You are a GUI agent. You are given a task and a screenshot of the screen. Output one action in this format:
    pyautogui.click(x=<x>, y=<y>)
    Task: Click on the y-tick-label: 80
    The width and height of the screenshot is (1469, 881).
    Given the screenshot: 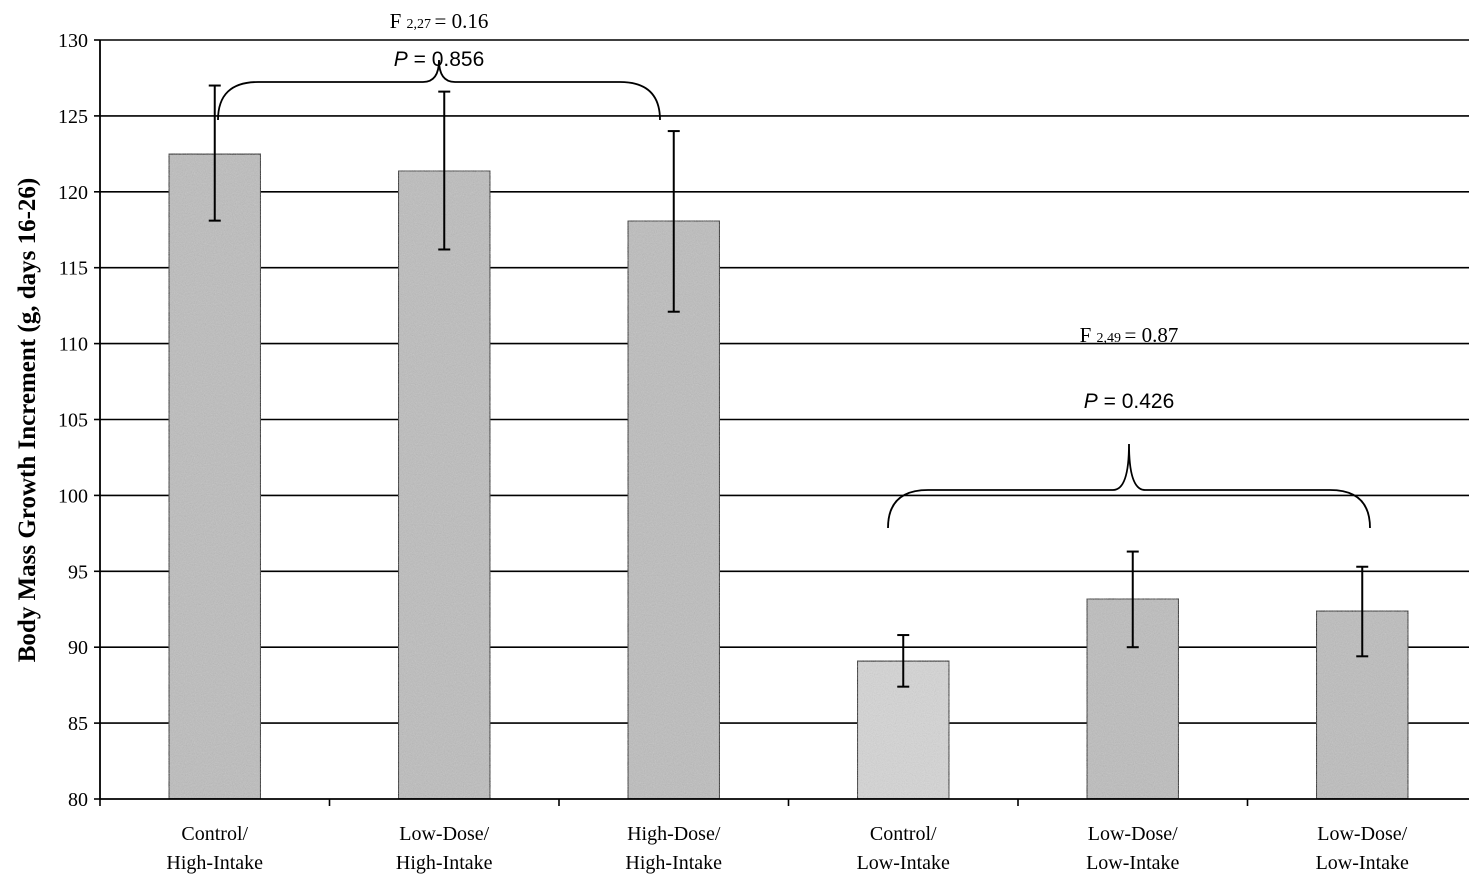 What is the action you would take?
    pyautogui.click(x=78, y=800)
    